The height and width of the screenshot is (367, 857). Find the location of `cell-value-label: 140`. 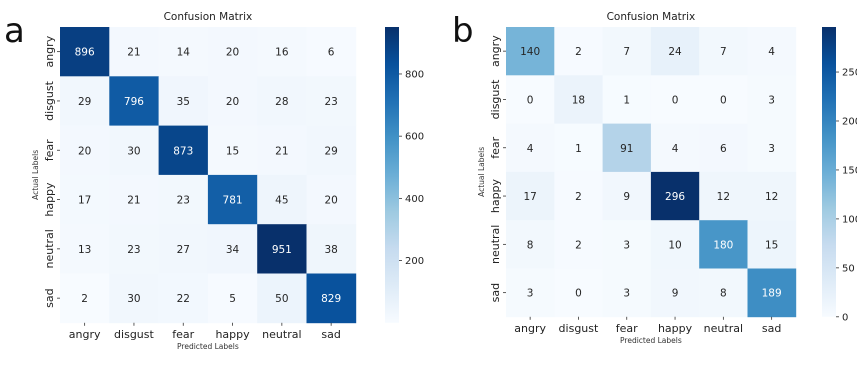

cell-value-label: 140 is located at coordinates (530, 52).